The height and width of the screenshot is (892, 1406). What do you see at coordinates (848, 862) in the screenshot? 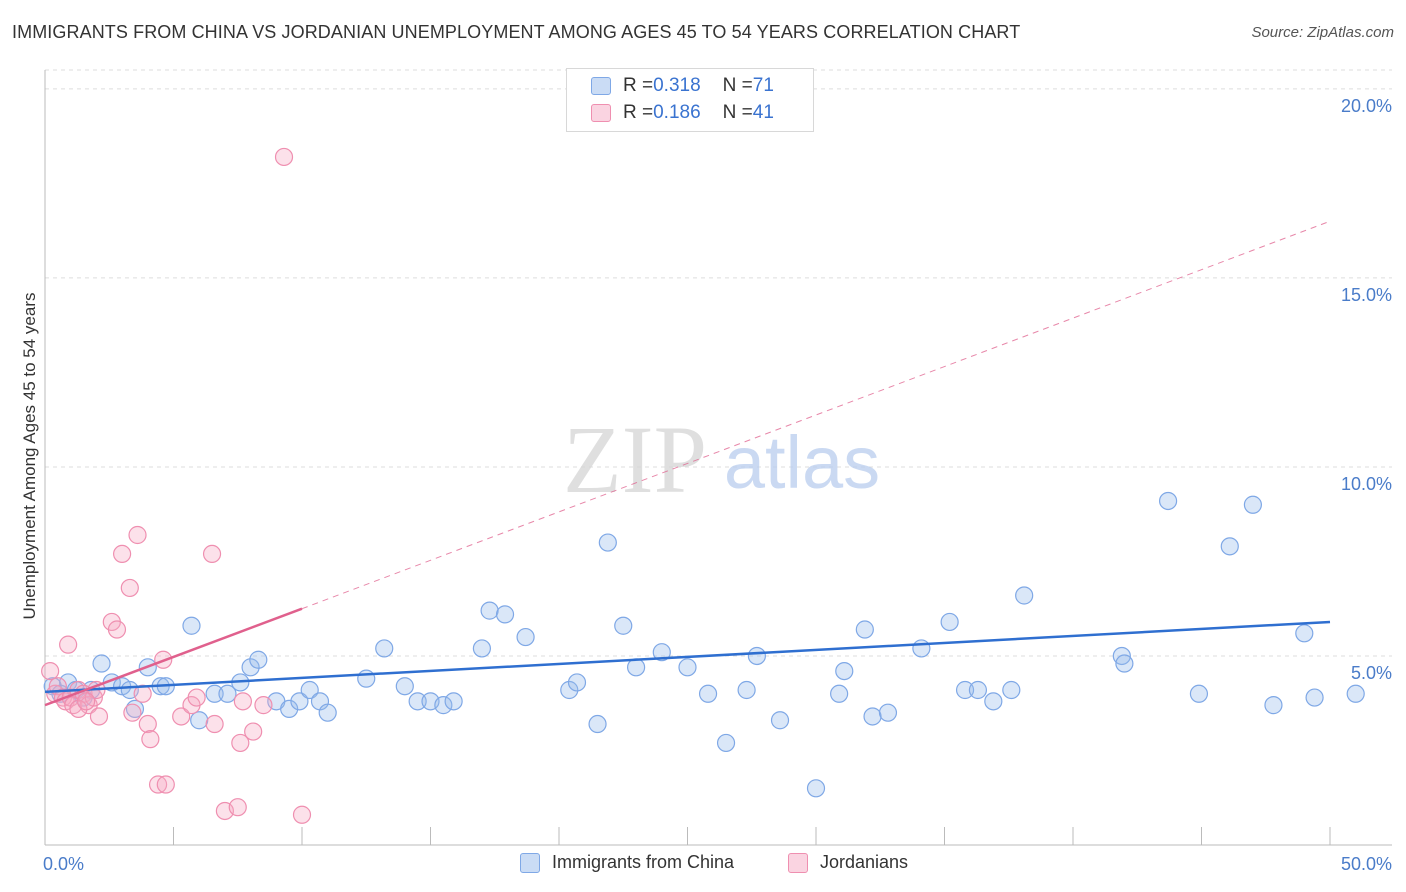
I see `bottom-legend-jordanians: Jordanians` at bounding box center [848, 862].